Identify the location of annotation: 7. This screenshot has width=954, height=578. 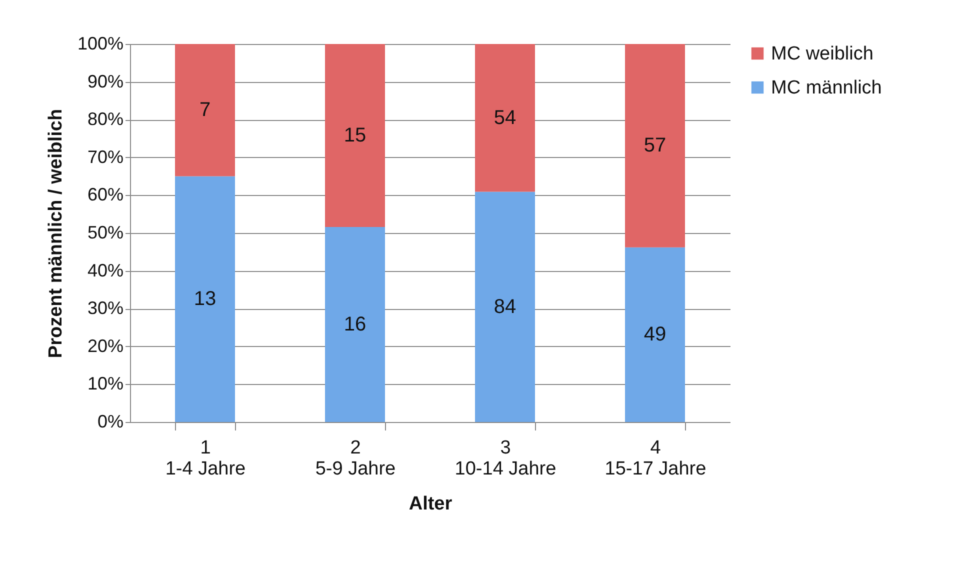
(205, 110).